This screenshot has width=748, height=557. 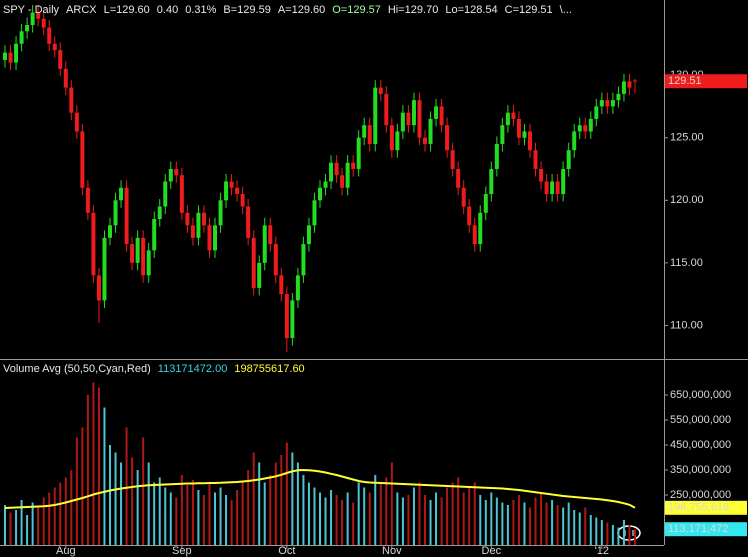 I want to click on header-item: L=129.60, so click(x=127, y=10).